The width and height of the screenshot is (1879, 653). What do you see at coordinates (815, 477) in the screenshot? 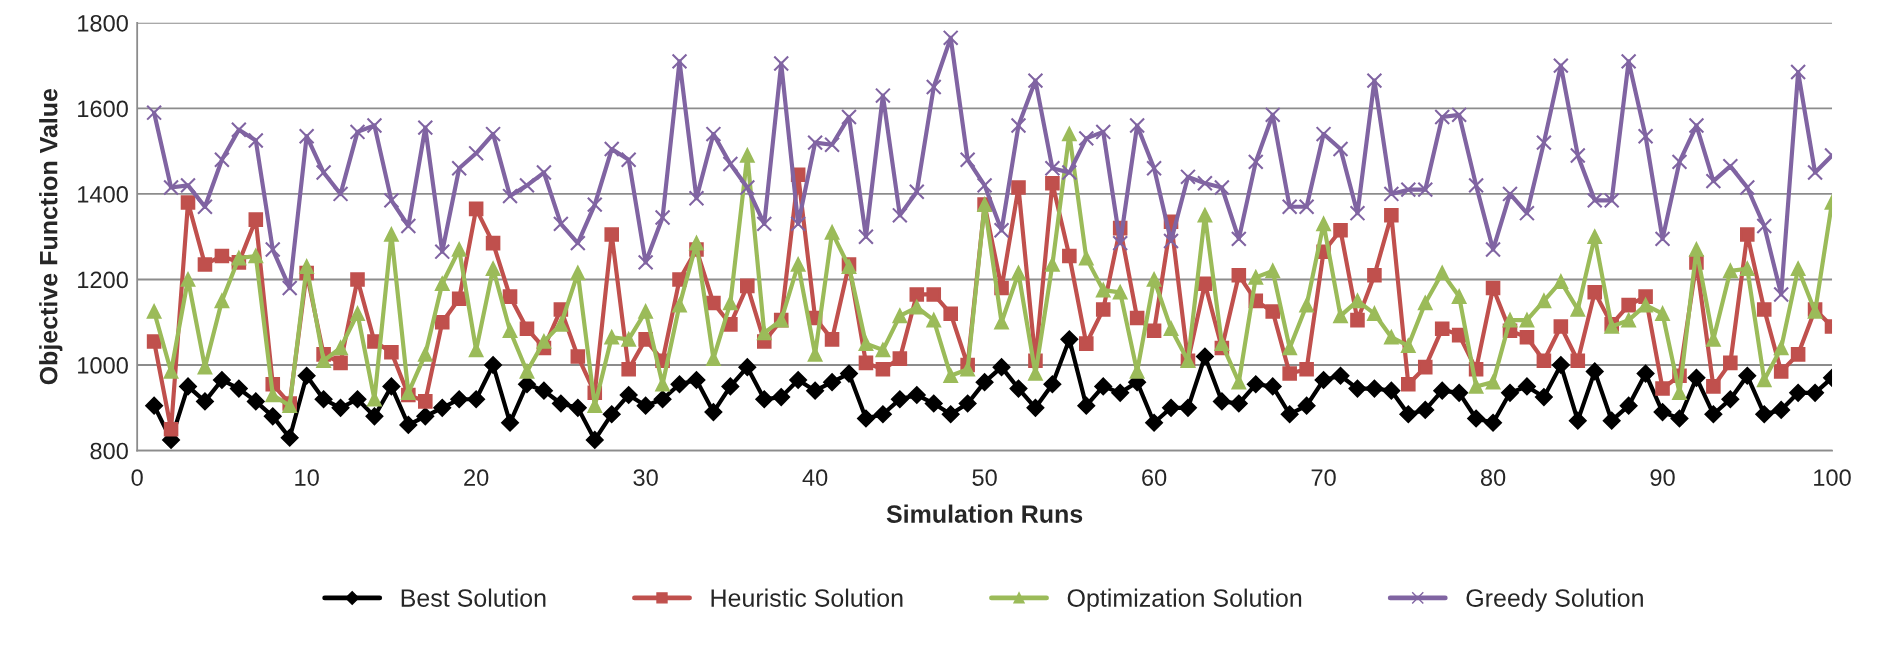
I see `x-tick-label: 40` at bounding box center [815, 477].